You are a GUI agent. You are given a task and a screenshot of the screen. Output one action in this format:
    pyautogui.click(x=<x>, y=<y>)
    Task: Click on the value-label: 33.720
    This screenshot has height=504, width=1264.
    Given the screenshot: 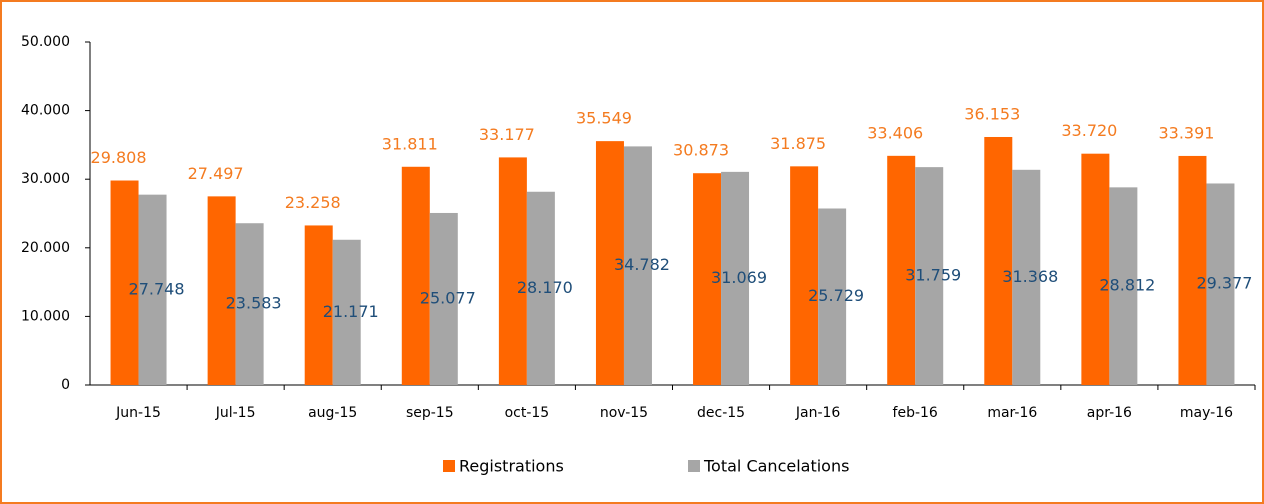 What is the action you would take?
    pyautogui.click(x=1089, y=130)
    